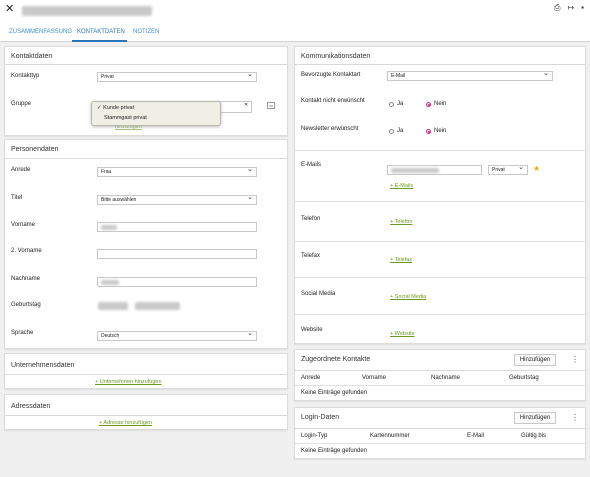 This screenshot has height=477, width=590. I want to click on gruppe-edit-icon: ▭, so click(271, 105).